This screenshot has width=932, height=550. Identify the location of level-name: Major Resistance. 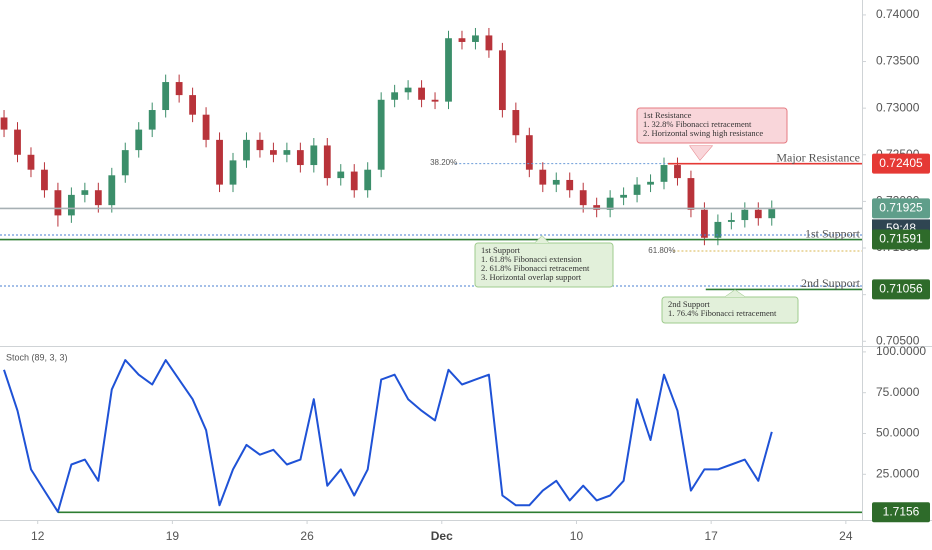
(818, 157).